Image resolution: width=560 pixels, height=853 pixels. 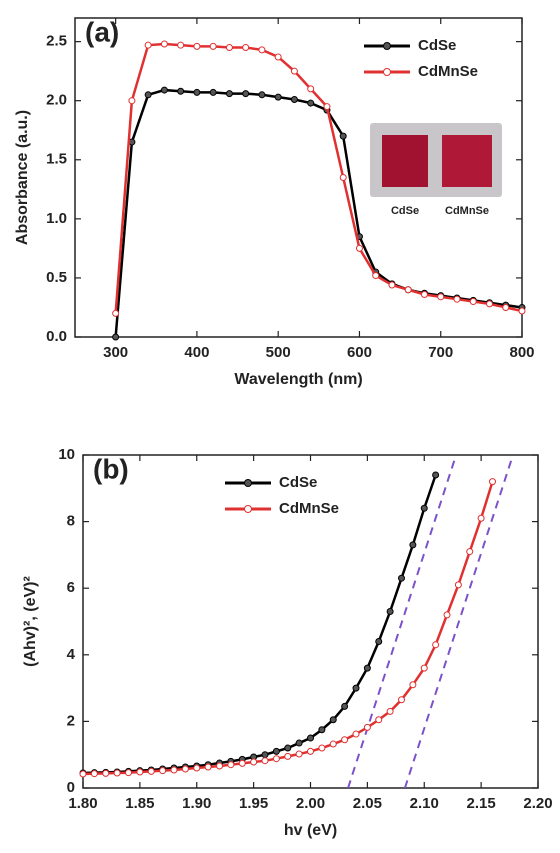 I want to click on x-tick-label: 2.15, so click(x=481, y=803).